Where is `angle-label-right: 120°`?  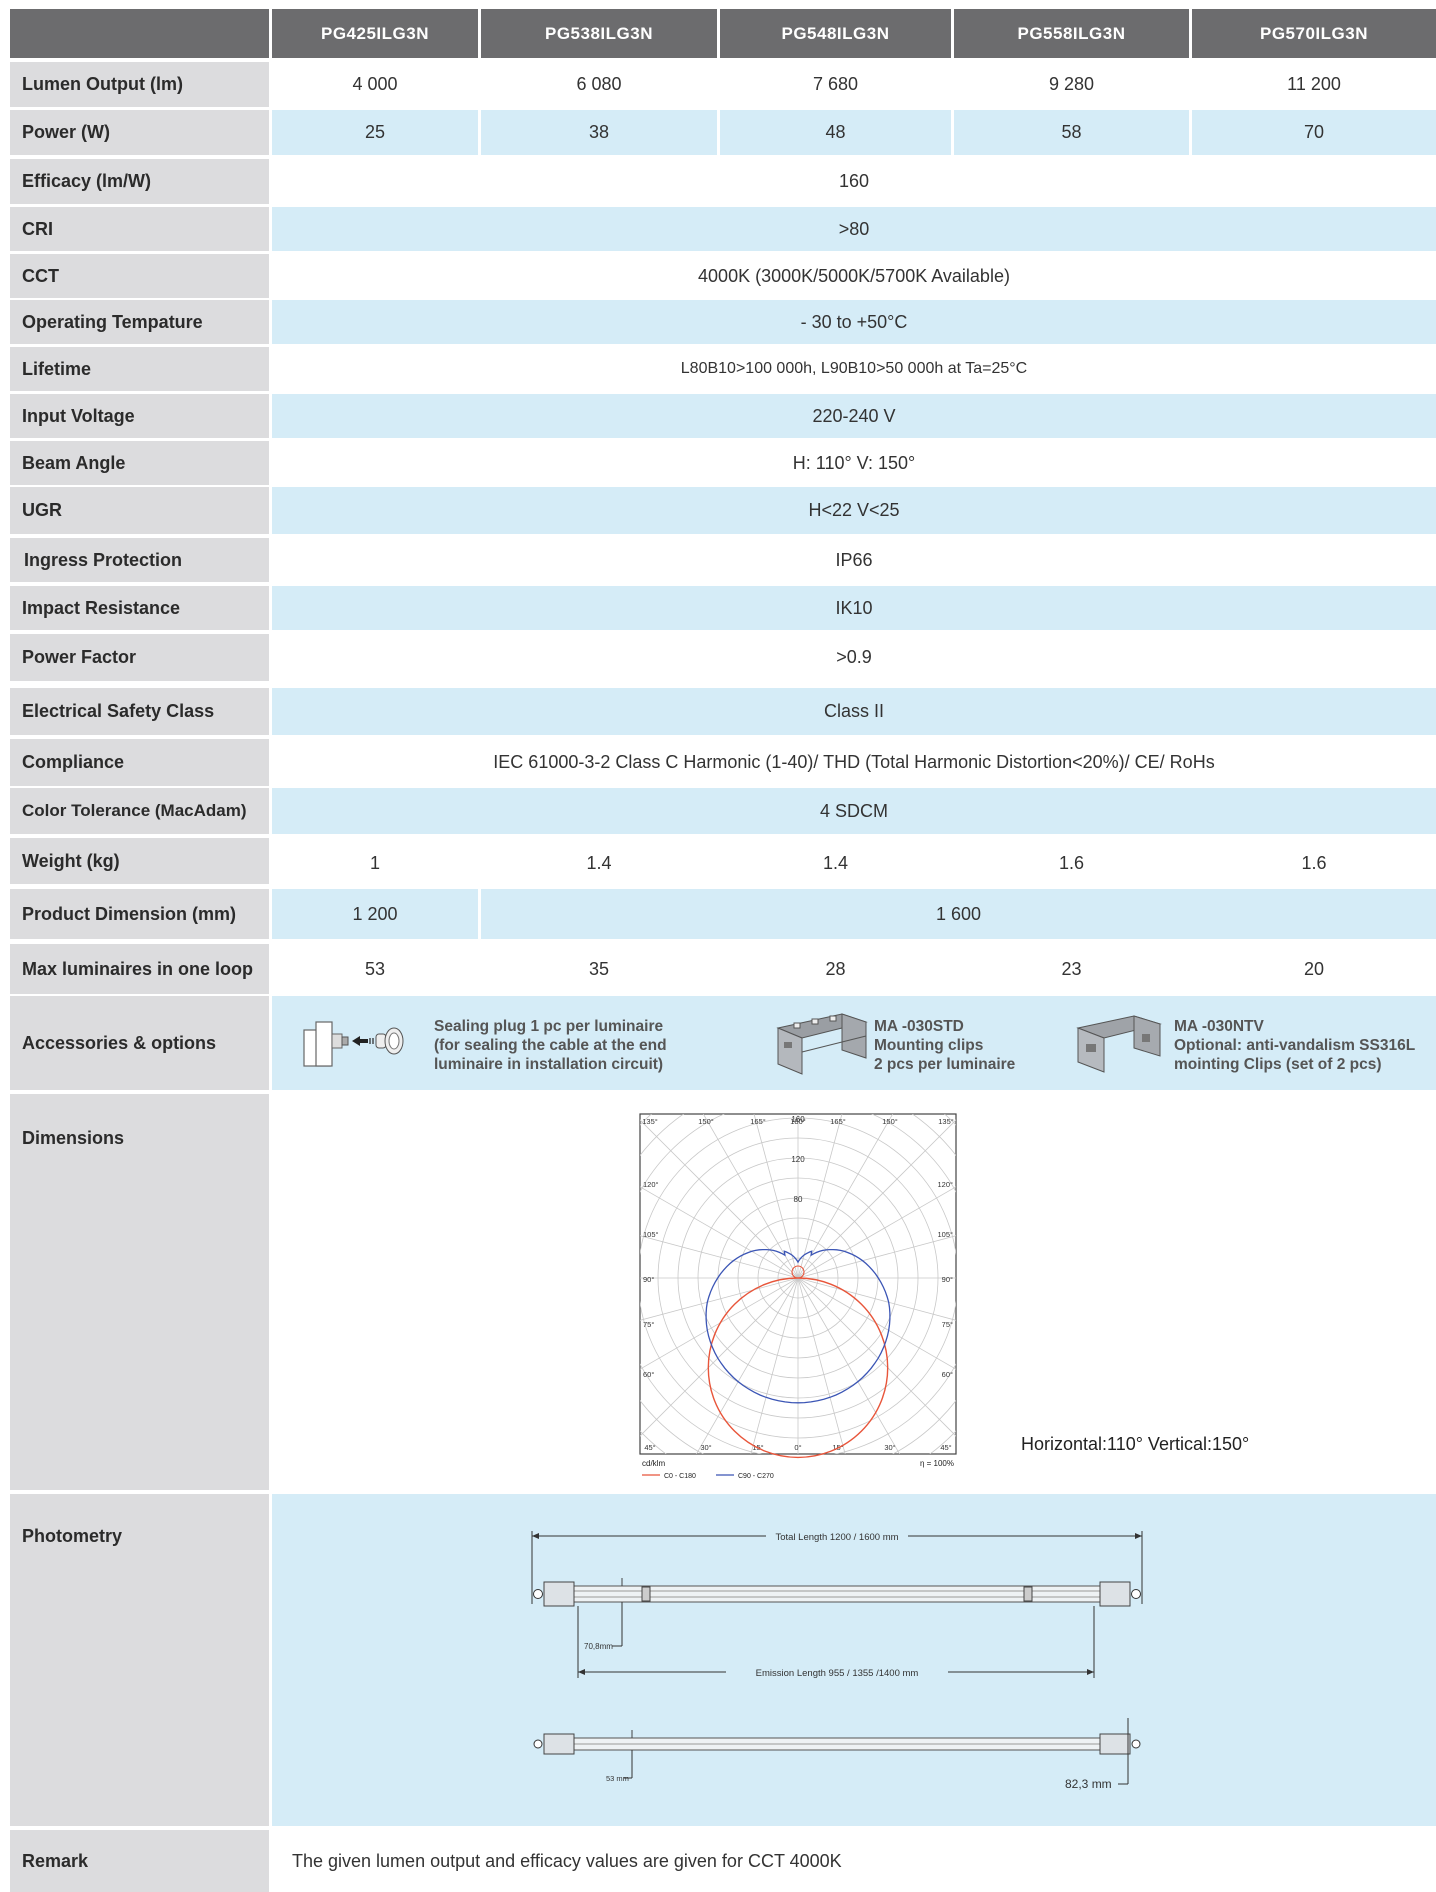
angle-label-right: 120° is located at coordinates (945, 1184).